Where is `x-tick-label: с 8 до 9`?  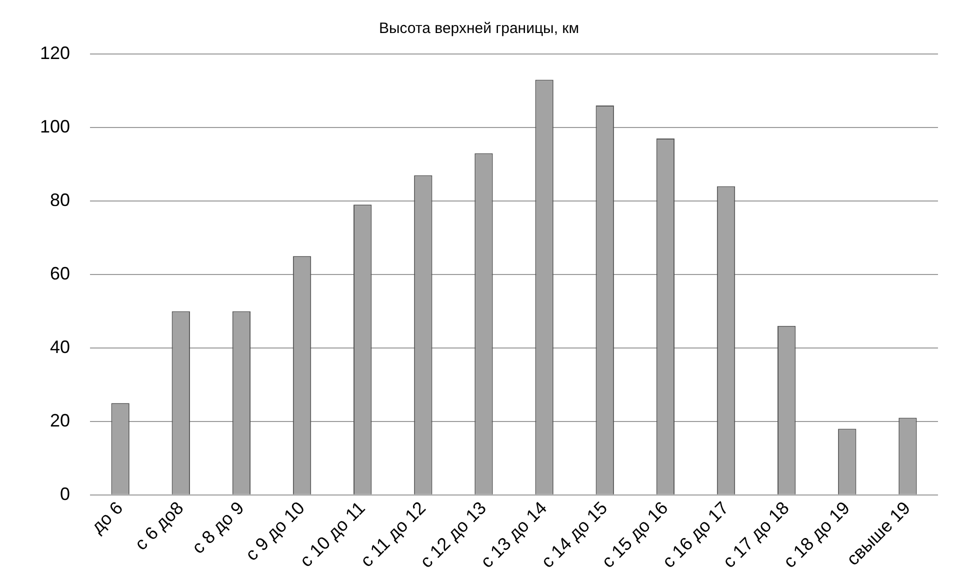 x-tick-label: с 8 до 9 is located at coordinates (218, 528).